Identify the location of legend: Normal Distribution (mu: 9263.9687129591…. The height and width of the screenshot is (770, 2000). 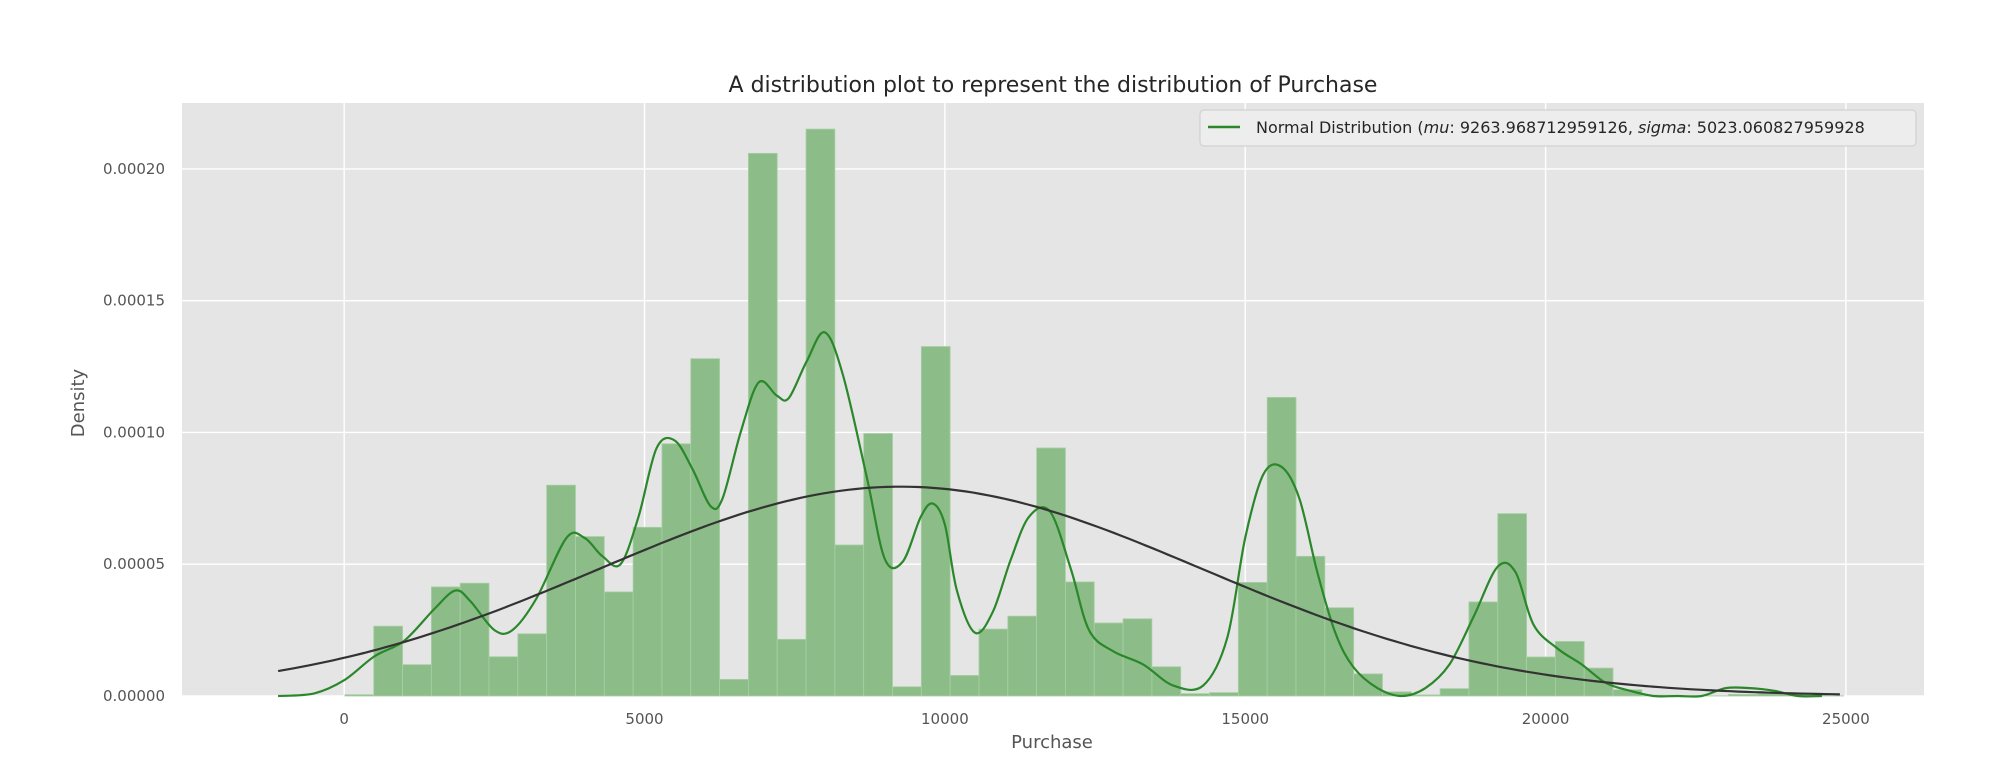
(1558, 128).